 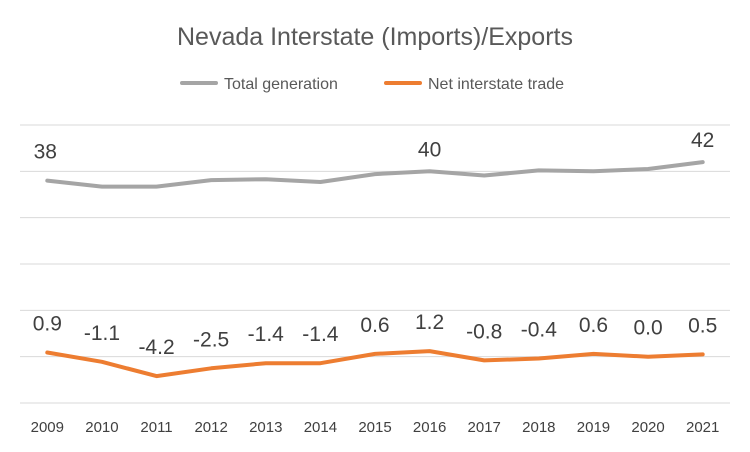 What do you see at coordinates (101, 427) in the screenshot?
I see `x-tick-label: 2010` at bounding box center [101, 427].